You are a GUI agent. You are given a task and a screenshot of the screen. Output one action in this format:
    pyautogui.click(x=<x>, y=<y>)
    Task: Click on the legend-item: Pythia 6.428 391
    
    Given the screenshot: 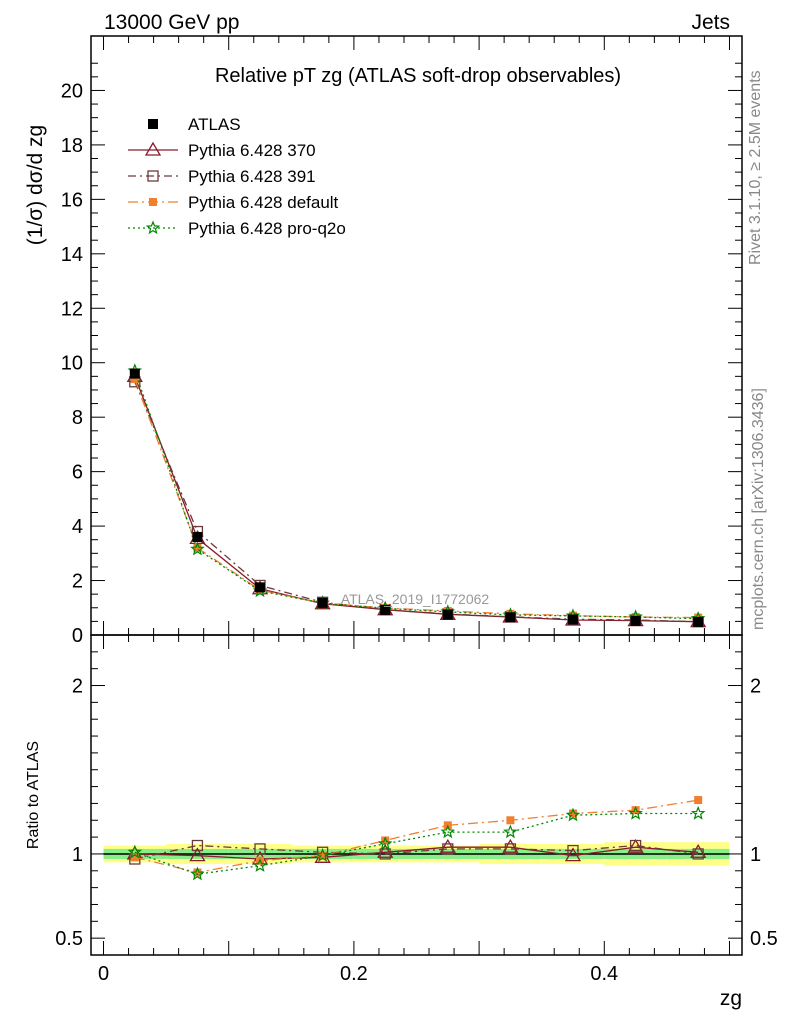 What is the action you would take?
    pyautogui.click(x=222, y=176)
    